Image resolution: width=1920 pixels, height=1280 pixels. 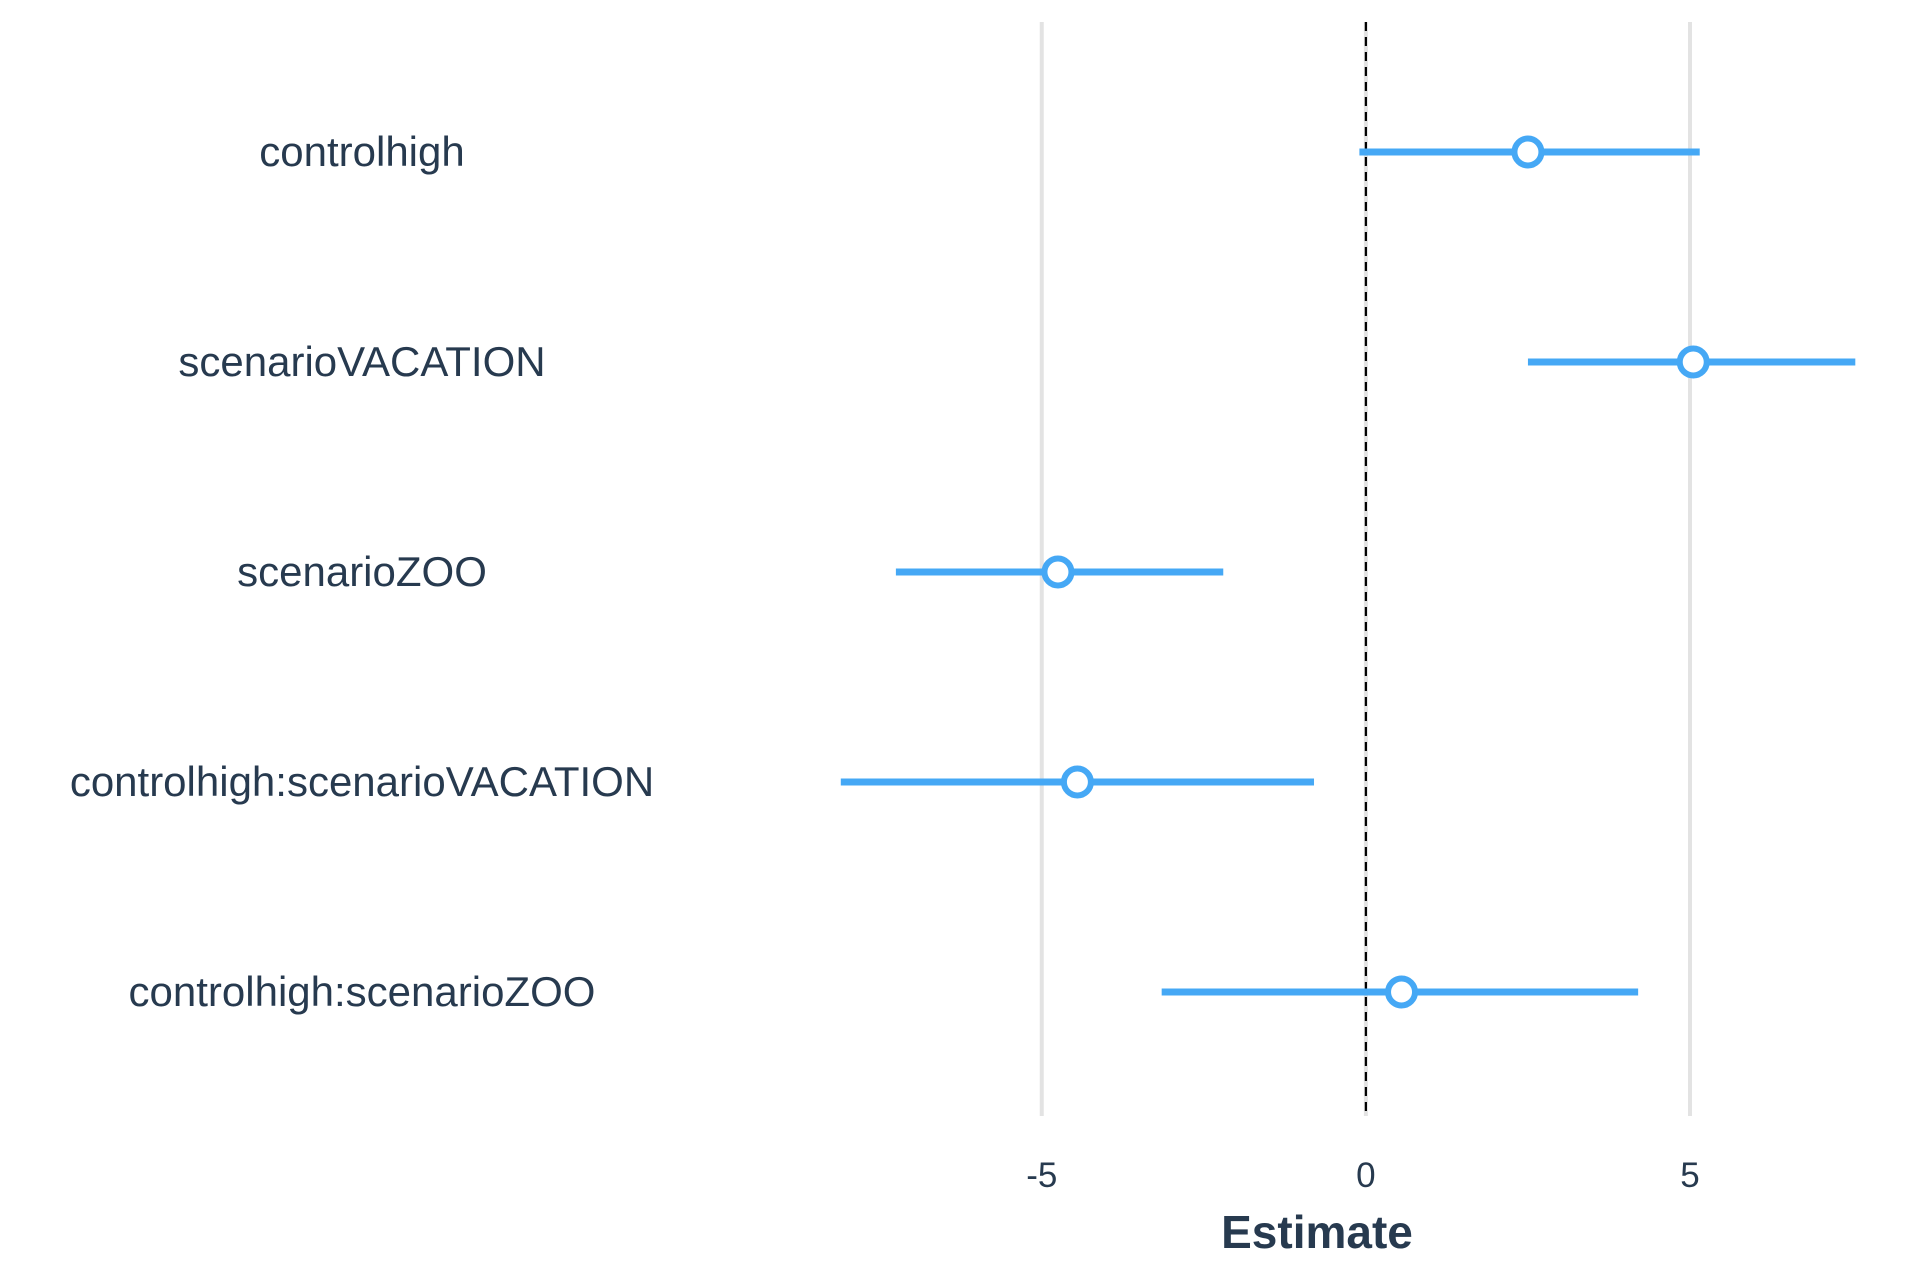 I want to click on term-label: controlhigh, so click(x=361, y=151).